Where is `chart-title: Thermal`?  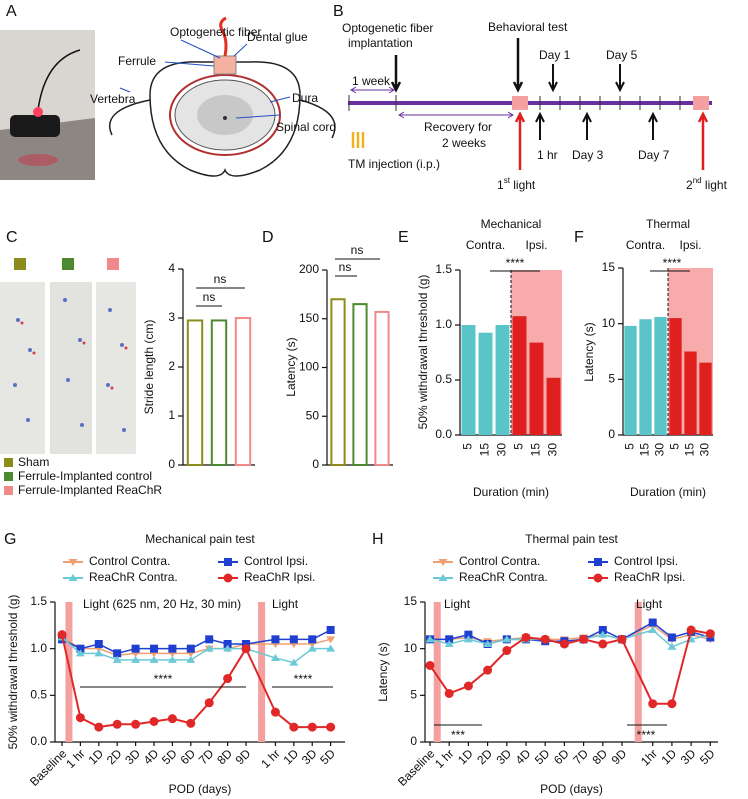
chart-title: Thermal is located at coordinates (668, 224).